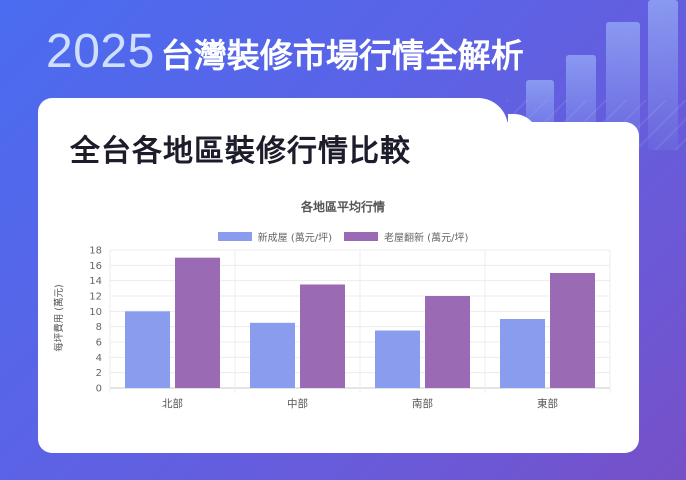  What do you see at coordinates (297, 403) in the screenshot?
I see `x-tick-label: 中部` at bounding box center [297, 403].